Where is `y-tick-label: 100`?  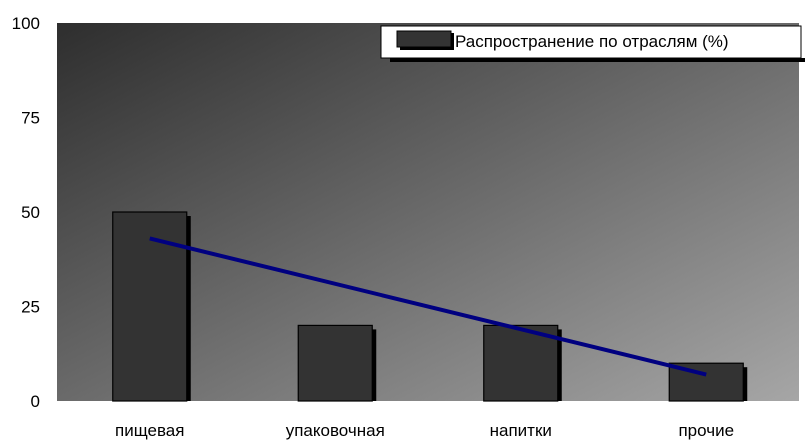 y-tick-label: 100 is located at coordinates (26, 23).